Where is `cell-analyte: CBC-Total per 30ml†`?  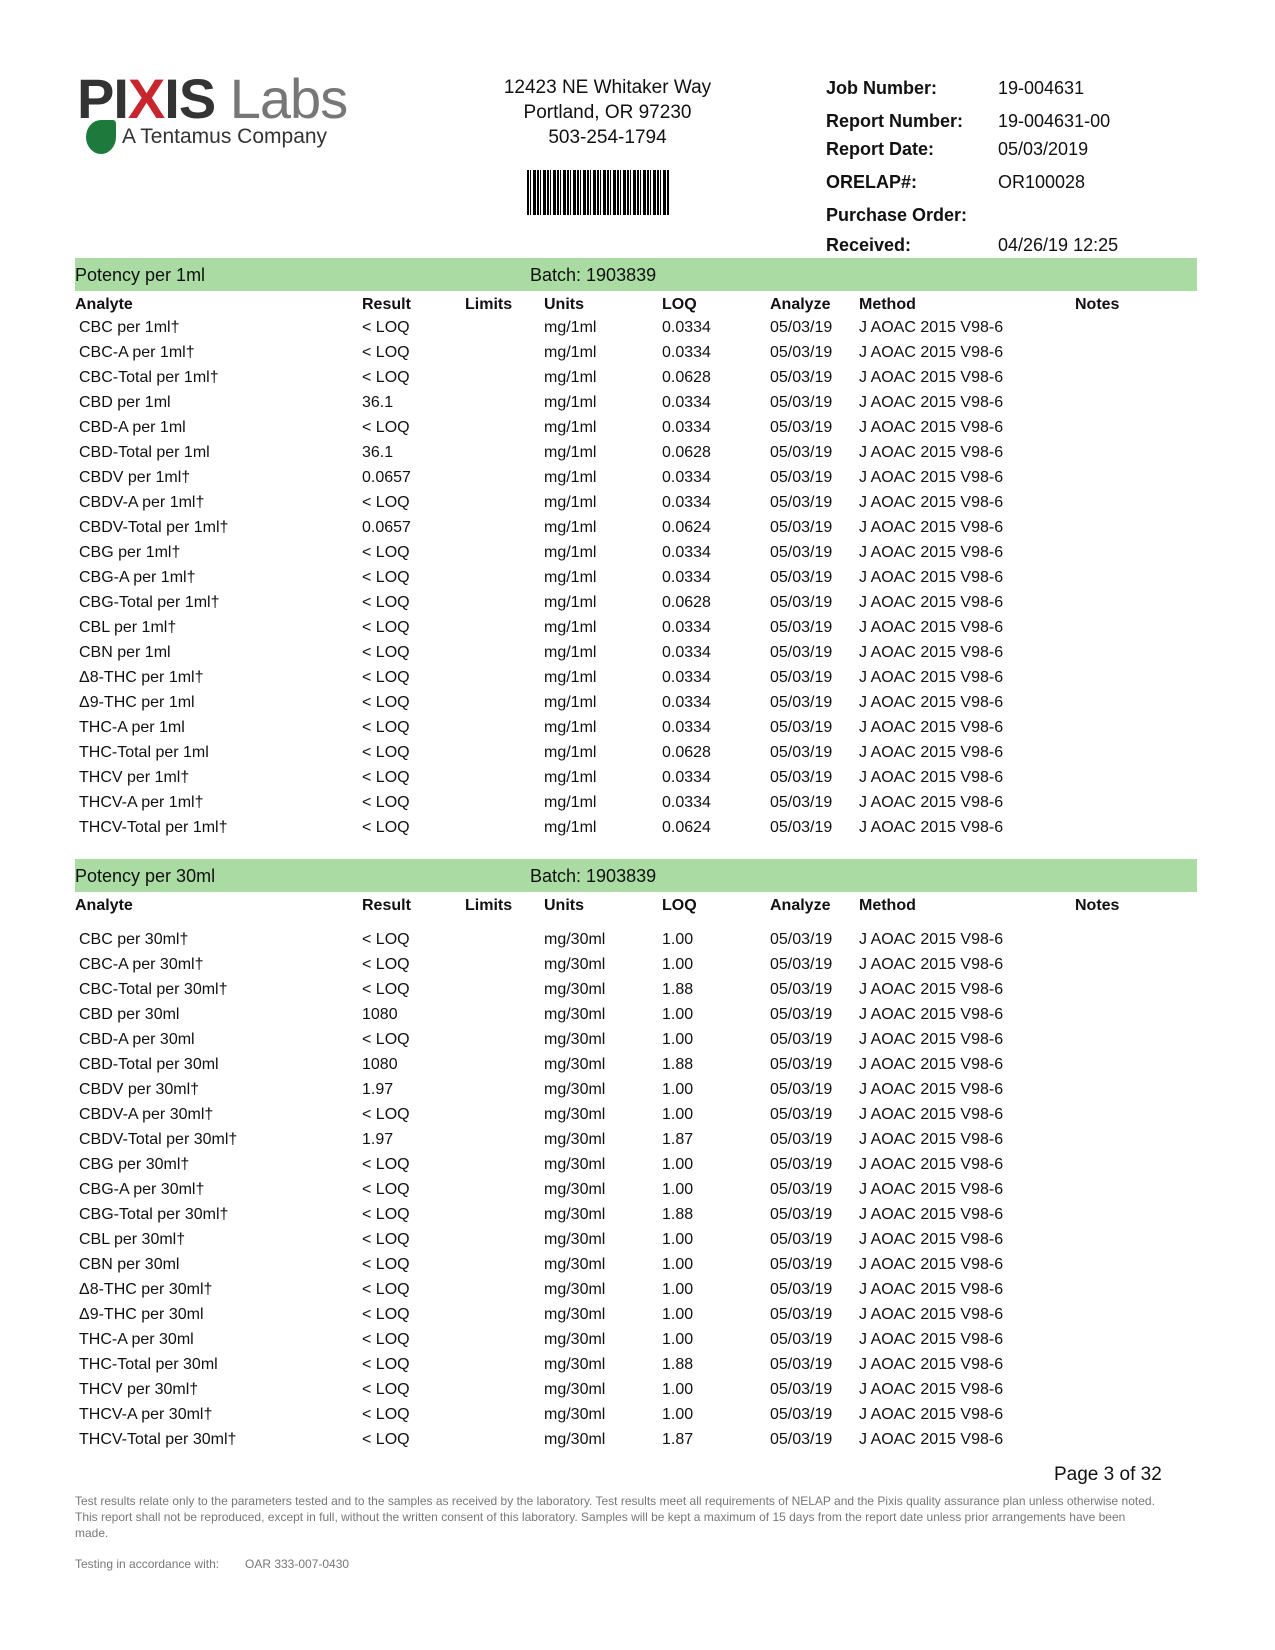
cell-analyte: CBC-Total per 30ml† is located at coordinates (153, 989).